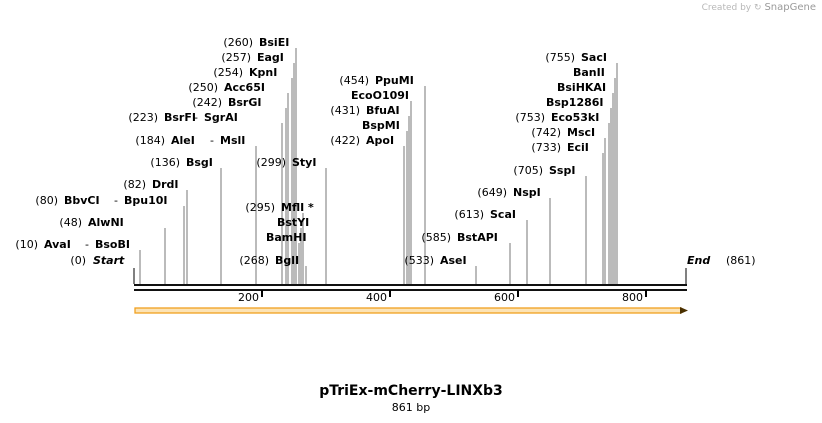  What do you see at coordinates (146, 200) in the screenshot?
I see `site-name: Bpu10I` at bounding box center [146, 200].